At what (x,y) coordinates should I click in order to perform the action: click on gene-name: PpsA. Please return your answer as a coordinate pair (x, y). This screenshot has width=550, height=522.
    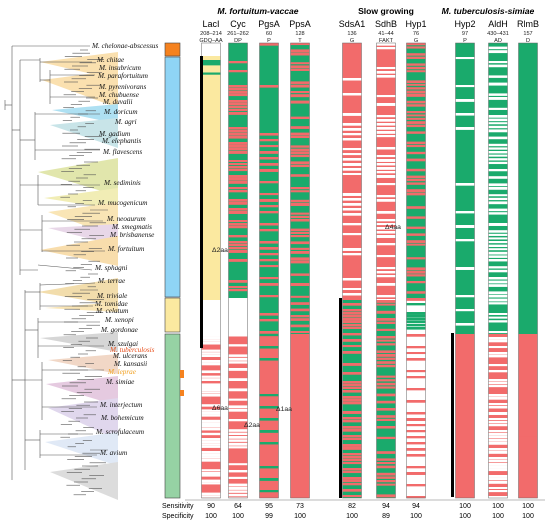
    Looking at the image, I should click on (300, 24).